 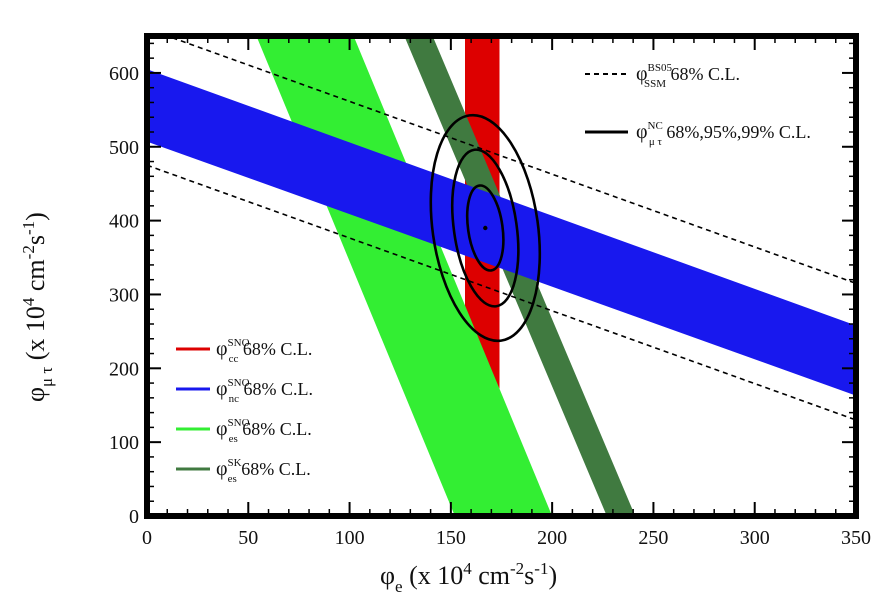 I want to click on y-axis-label-group: φμ τ (x 104 cm-2s-1), so click(x=37, y=307).